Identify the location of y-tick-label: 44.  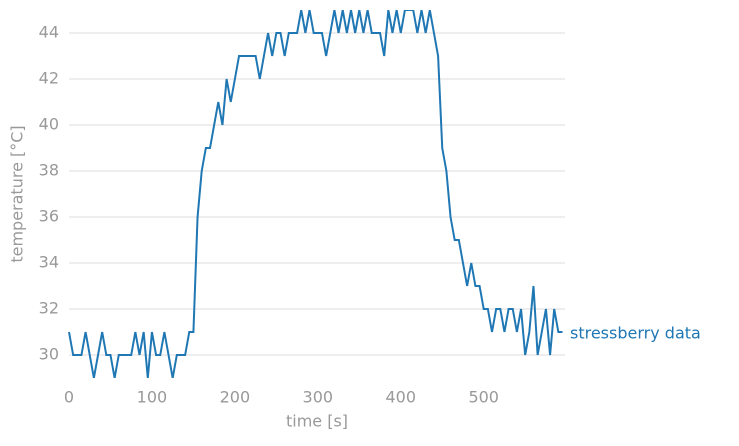
(49, 32).